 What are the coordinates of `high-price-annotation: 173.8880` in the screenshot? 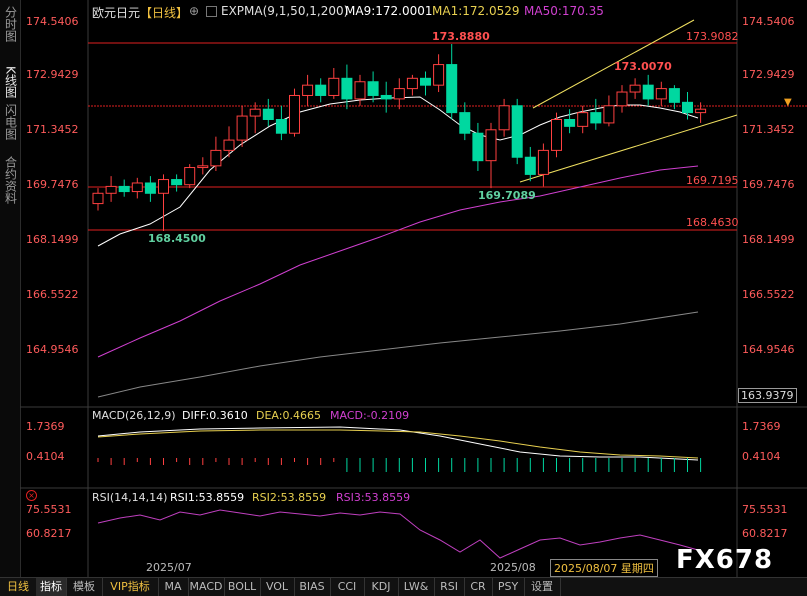 It's located at (461, 36).